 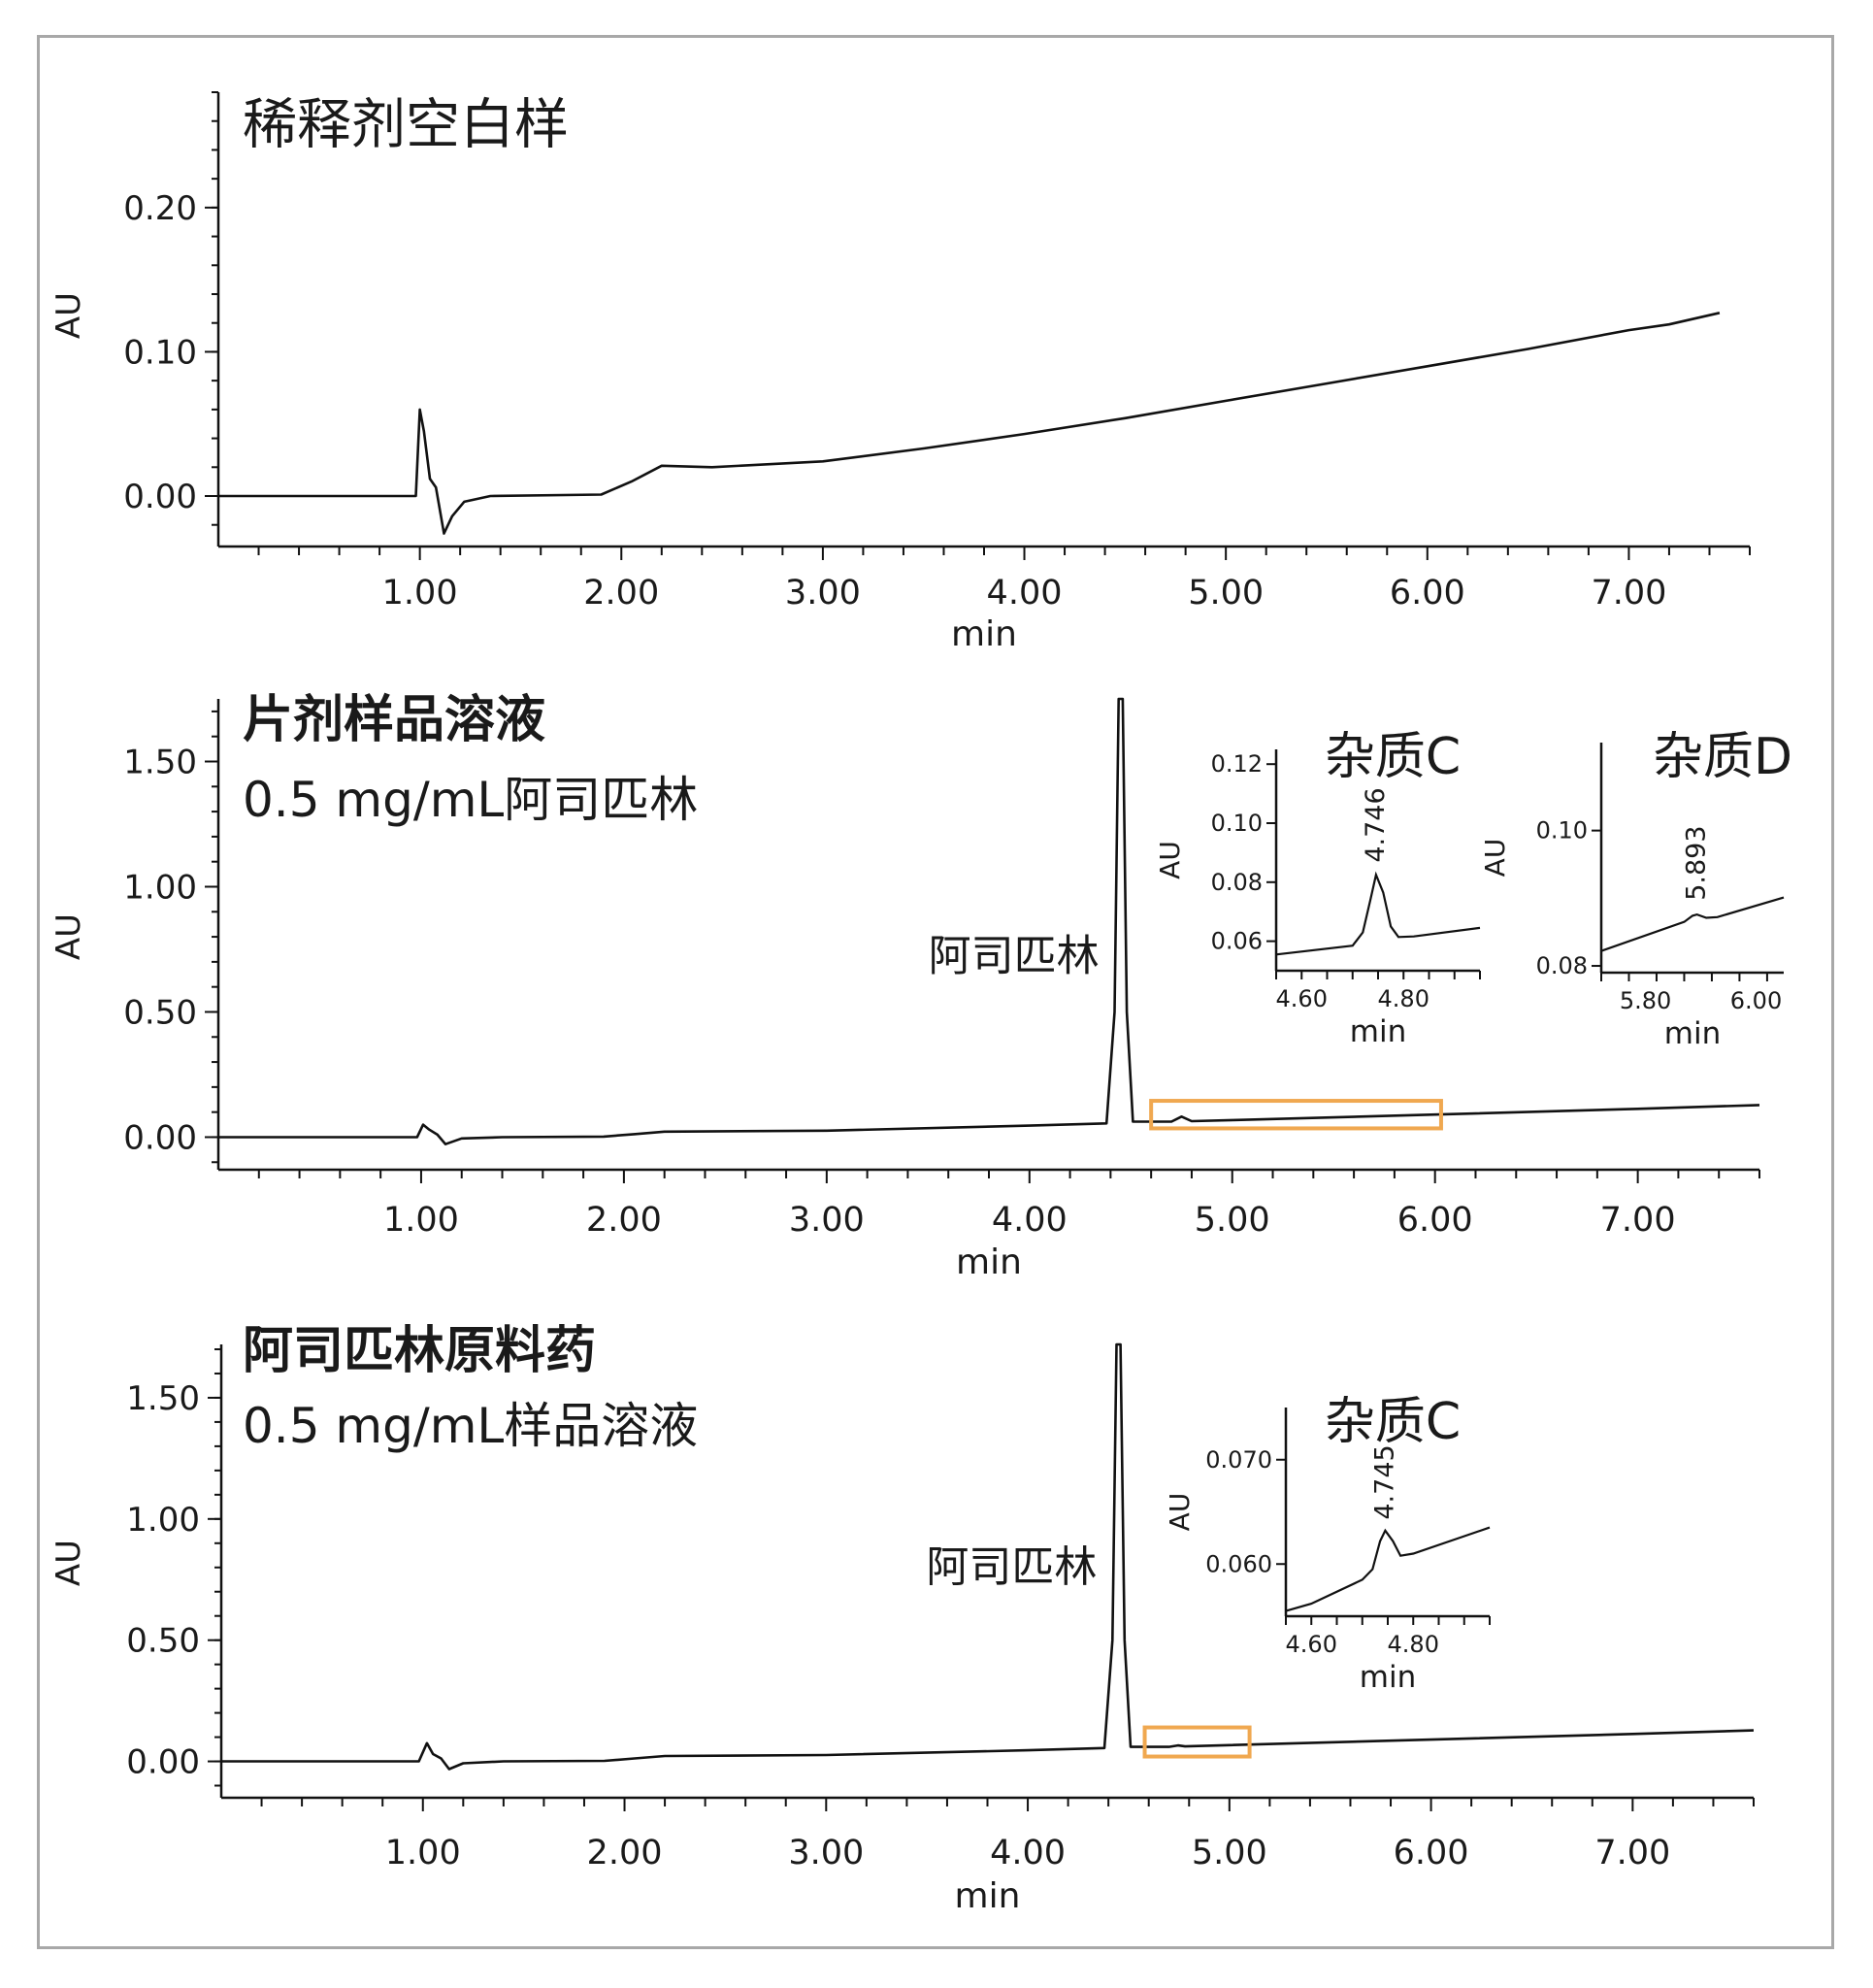 What do you see at coordinates (1384, 1482) in the screenshot?
I see `inset-peak-label: 4.745` at bounding box center [1384, 1482].